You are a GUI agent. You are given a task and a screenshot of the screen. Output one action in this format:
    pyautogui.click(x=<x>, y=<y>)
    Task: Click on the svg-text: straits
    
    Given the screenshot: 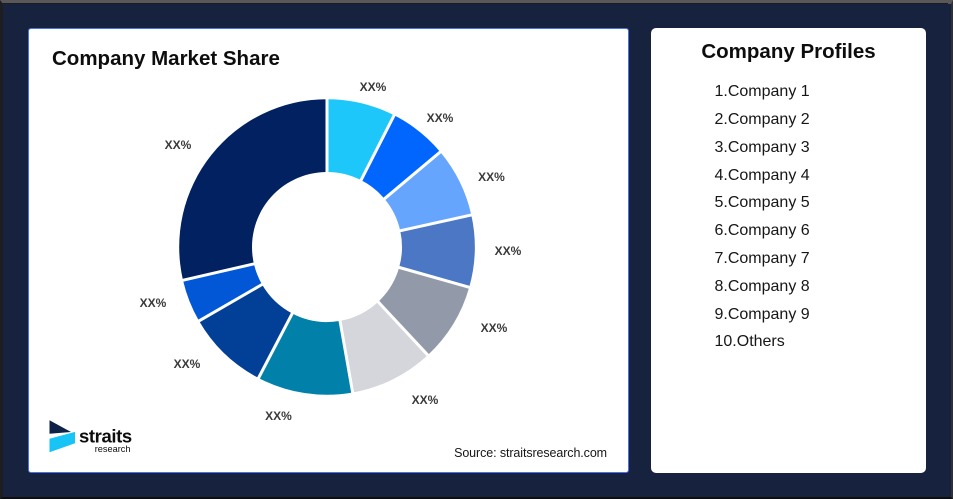 What is the action you would take?
    pyautogui.click(x=105, y=436)
    